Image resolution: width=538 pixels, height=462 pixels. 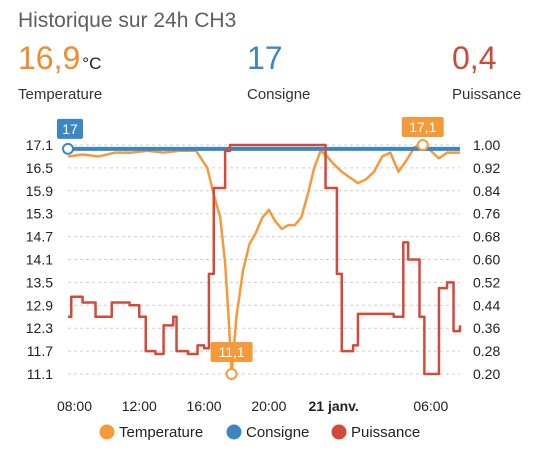 I want to click on consigne-stat: 17 Consigne, so click(x=278, y=71).